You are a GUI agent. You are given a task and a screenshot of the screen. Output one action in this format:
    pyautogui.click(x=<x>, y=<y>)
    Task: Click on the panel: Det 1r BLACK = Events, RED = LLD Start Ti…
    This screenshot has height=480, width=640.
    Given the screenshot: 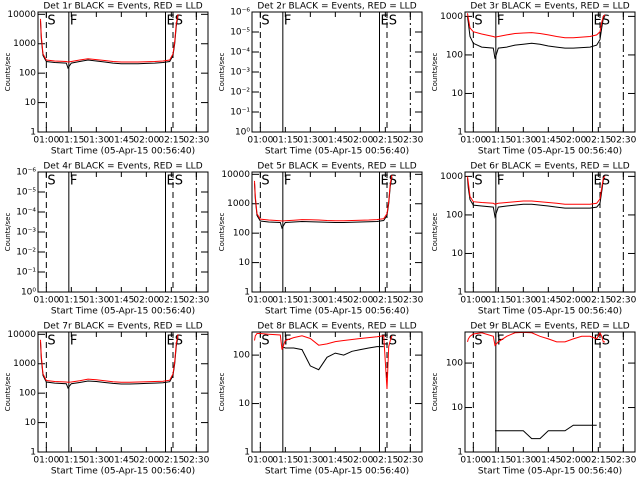 What is the action you would take?
    pyautogui.click(x=107, y=79)
    